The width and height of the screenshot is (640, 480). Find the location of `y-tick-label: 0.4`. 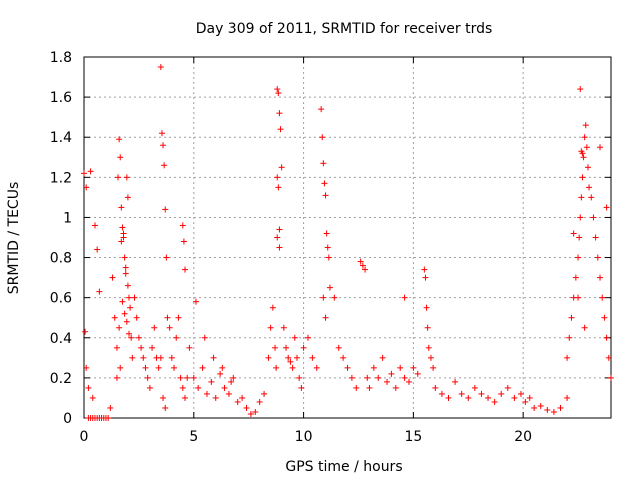

y-tick-label: 0.4 is located at coordinates (61, 339).